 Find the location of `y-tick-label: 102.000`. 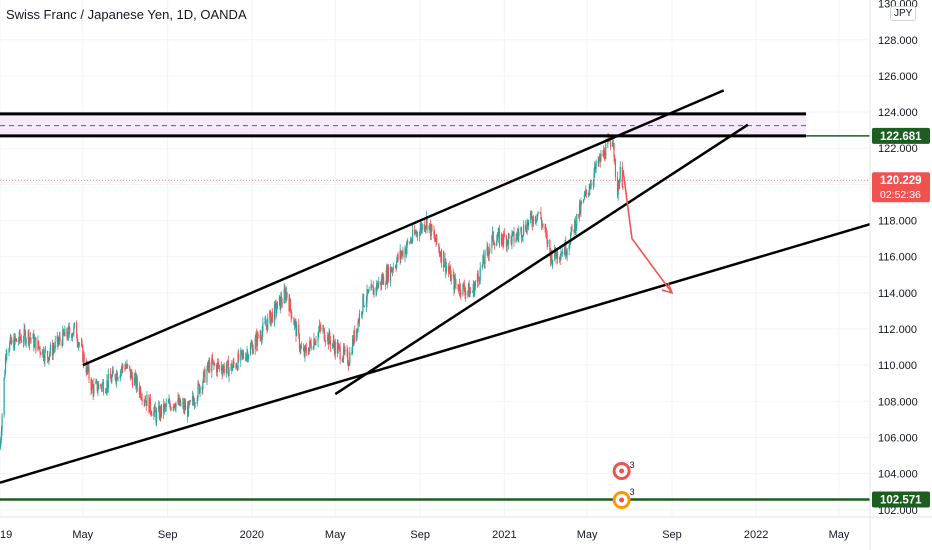

y-tick-label: 102.000 is located at coordinates (898, 511).